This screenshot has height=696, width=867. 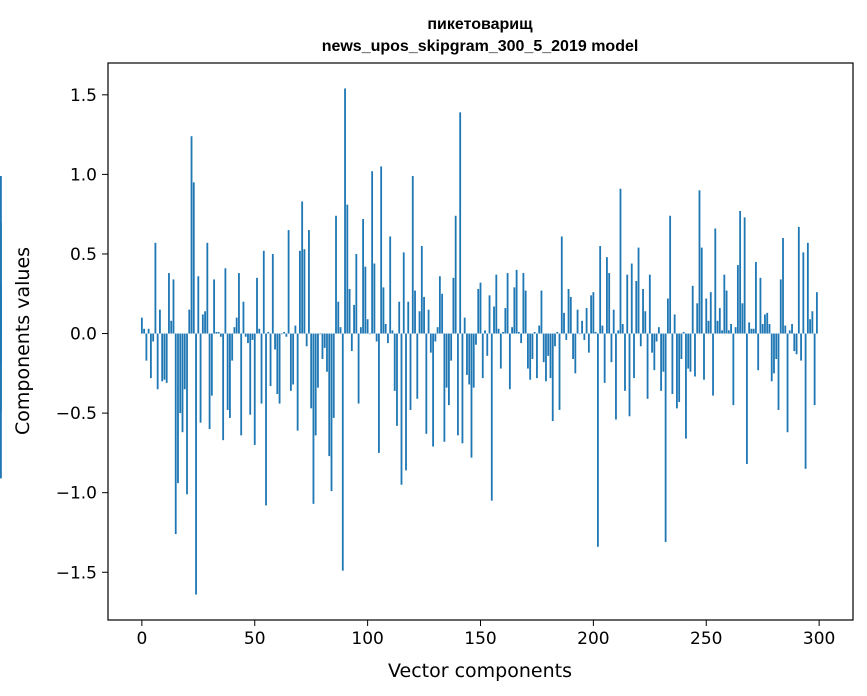 What do you see at coordinates (83, 96) in the screenshot?
I see `y-tick-label: 1.5` at bounding box center [83, 96].